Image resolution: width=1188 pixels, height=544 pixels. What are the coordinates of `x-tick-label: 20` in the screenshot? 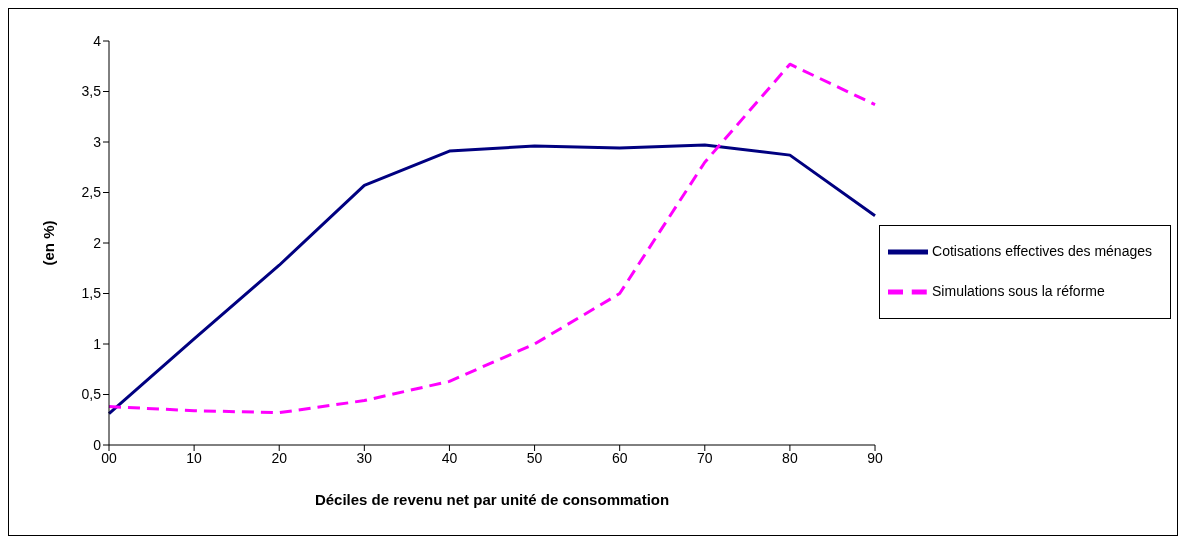 It's located at (279, 457).